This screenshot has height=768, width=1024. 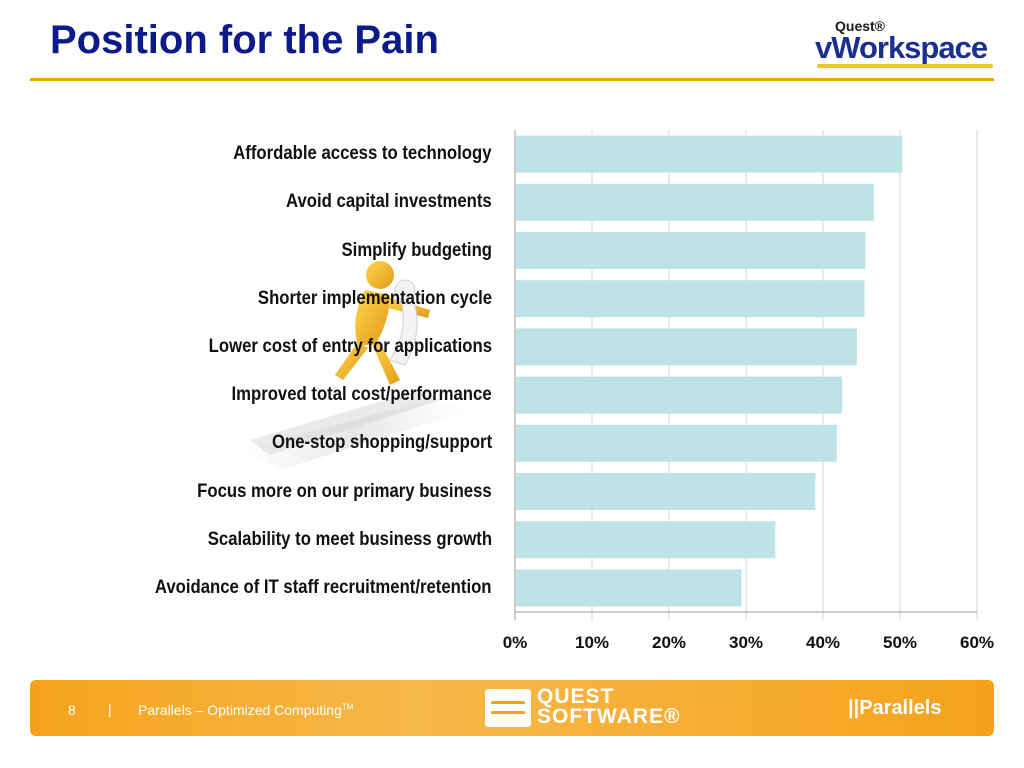 I want to click on category-label-text: Improved total cost/performance, so click(x=361, y=395).